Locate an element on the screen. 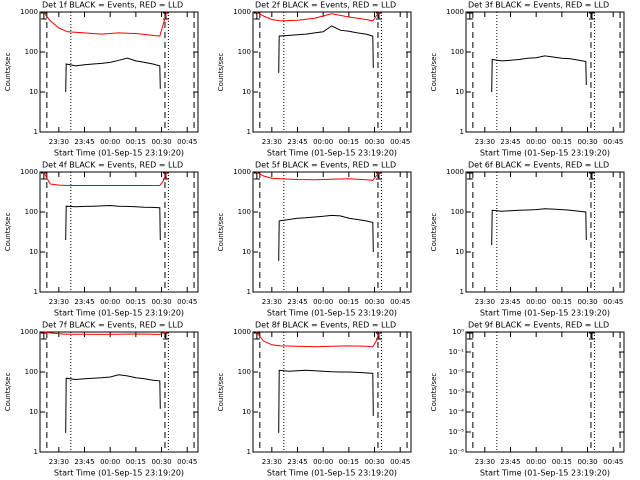 This screenshot has height=480, width=640. y-tick-label: 10⁻⁵ is located at coordinates (457, 432).